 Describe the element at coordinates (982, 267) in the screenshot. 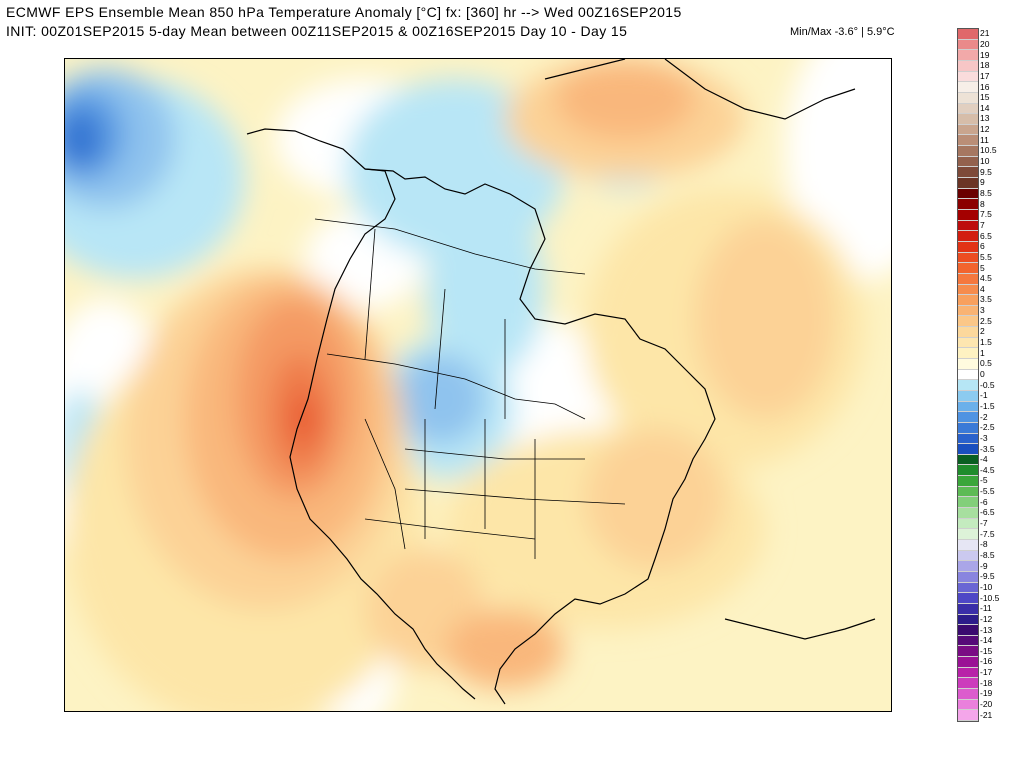

I see `colorbar-label: 5` at that location.